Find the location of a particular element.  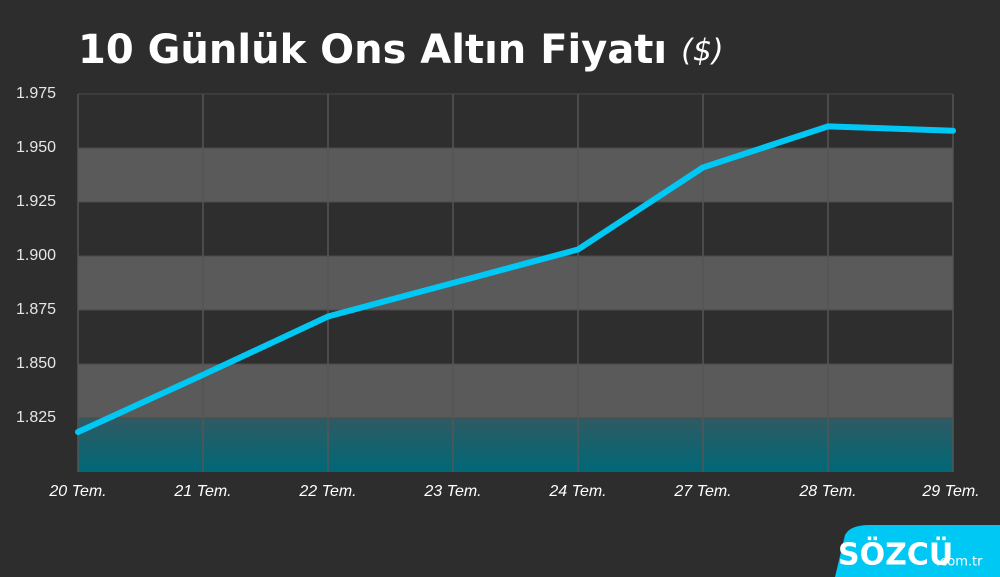

y-tick-label: 1.875 is located at coordinates (36, 309).